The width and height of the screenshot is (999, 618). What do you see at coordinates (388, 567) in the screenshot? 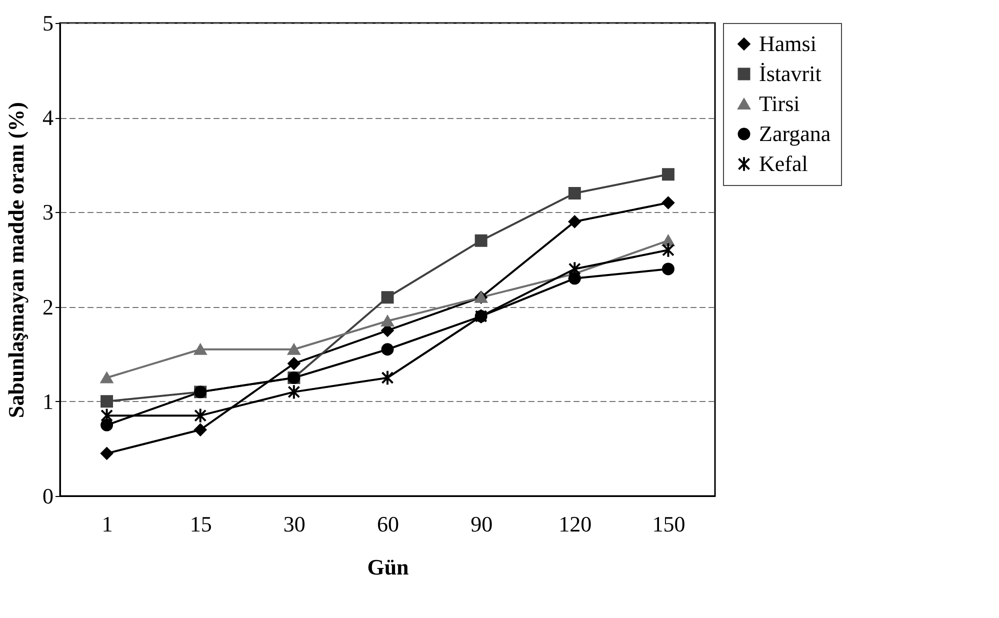
I see `x-axis-title: Gün` at bounding box center [388, 567].